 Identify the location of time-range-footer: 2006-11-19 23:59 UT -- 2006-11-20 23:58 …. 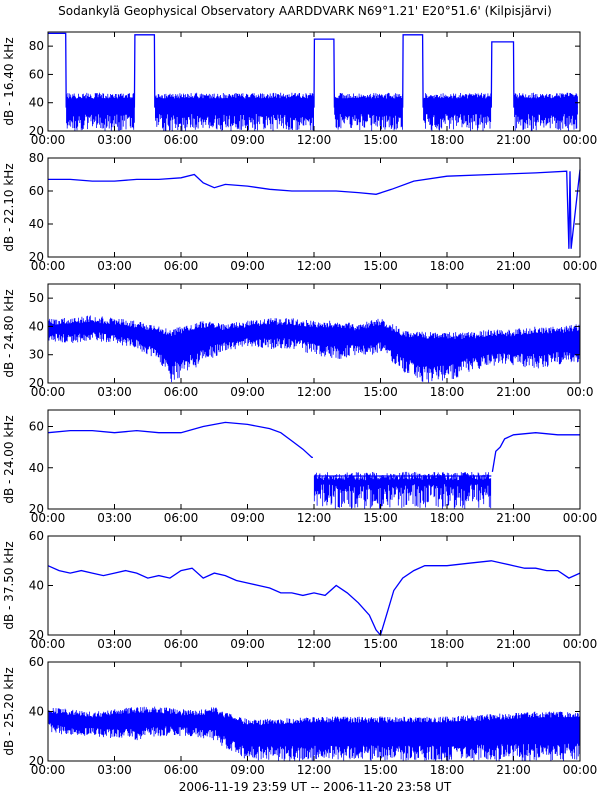
(315, 787).